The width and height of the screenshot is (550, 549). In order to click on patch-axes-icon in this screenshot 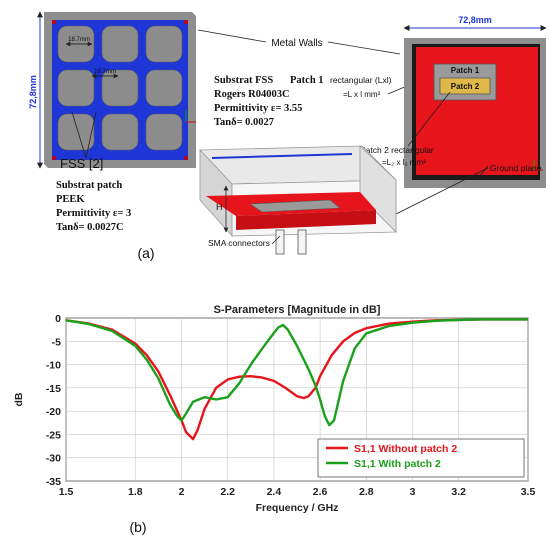, I will do `click(538, 165)`.